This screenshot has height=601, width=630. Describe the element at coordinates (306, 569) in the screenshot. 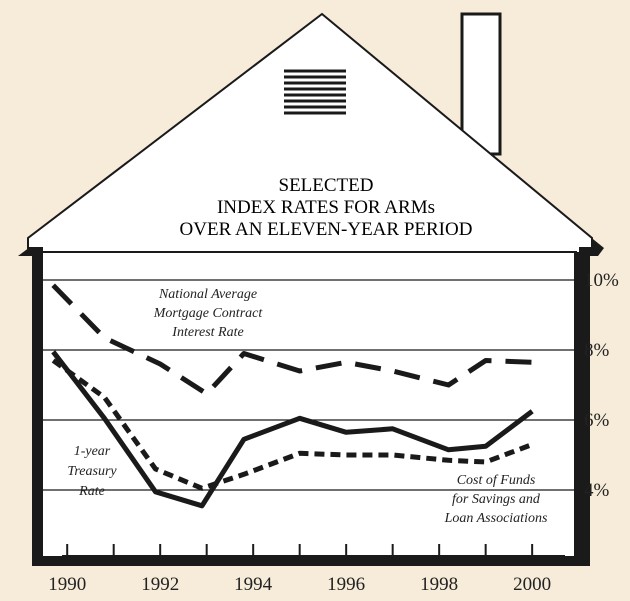

I see `x-axis: 1990 1992 1994 1996 1998 2000` at that location.